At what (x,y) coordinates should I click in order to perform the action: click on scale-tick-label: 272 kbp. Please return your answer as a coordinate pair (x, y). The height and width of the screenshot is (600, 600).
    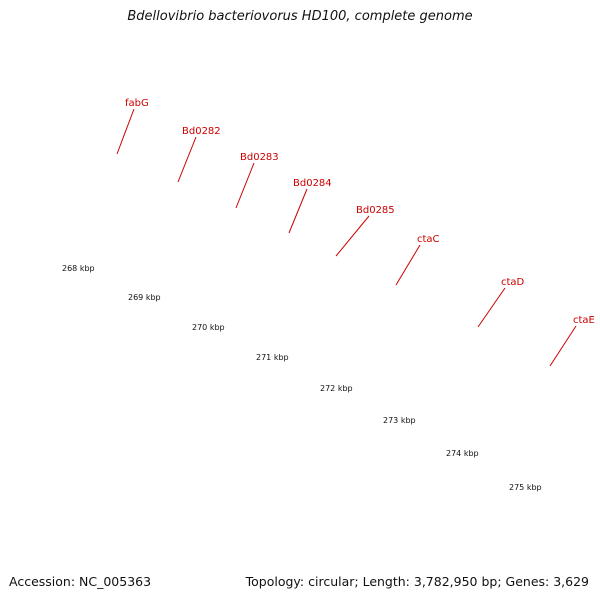
    Looking at the image, I should click on (336, 388).